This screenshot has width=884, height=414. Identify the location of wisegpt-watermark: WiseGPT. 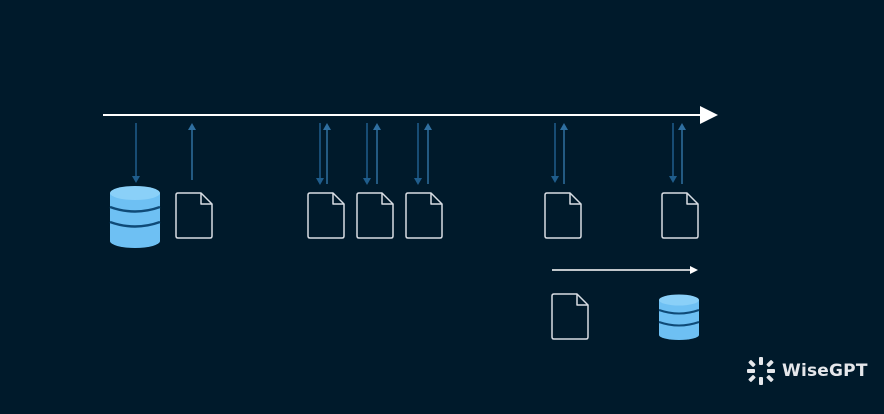
(812, 371).